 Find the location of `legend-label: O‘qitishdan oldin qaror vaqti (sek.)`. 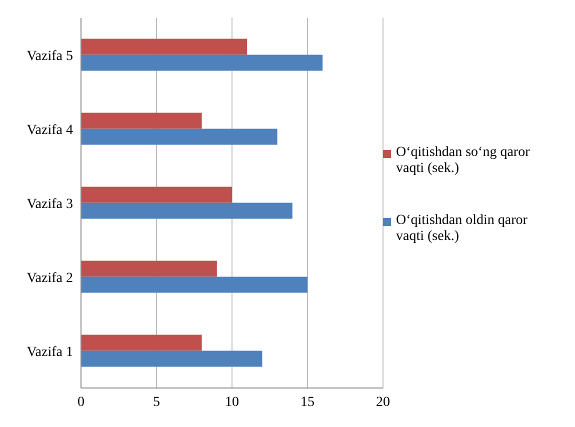

legend-label: O‘qitishdan oldin qaror vaqti (sek.) is located at coordinates (462, 229).